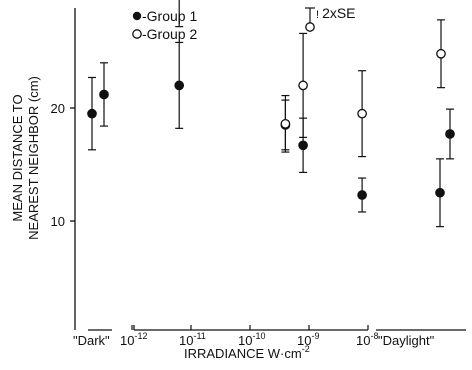 Image resolution: width=472 pixels, height=370 pixels. What do you see at coordinates (137, 34) in the screenshot?
I see `legend-group2-marker` at bounding box center [137, 34].